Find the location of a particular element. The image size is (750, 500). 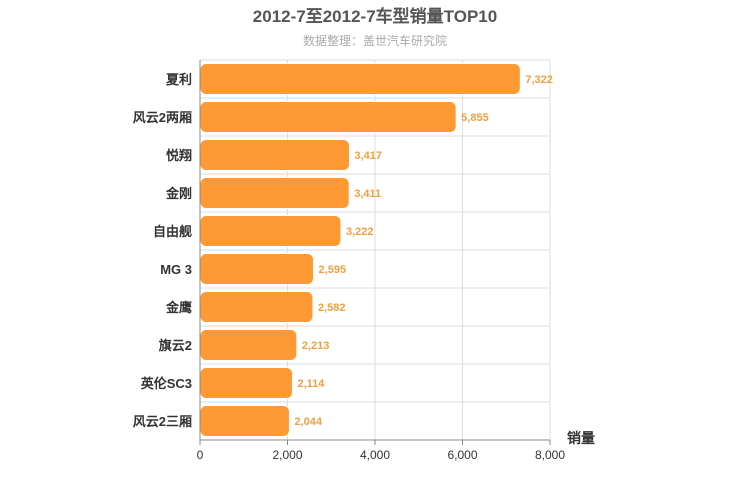

category-label: 英伦SC3 is located at coordinates (166, 383).